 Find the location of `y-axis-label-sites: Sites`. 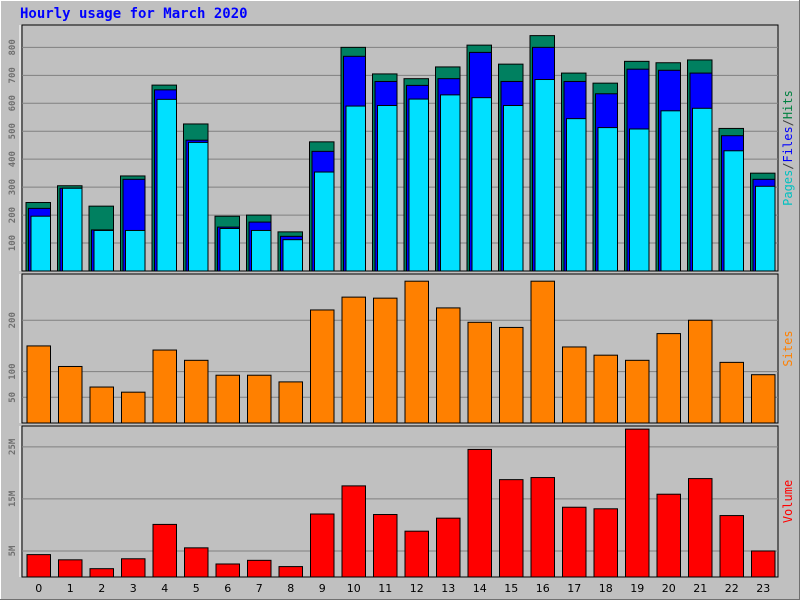

y-axis-label-sites: Sites is located at coordinates (788, 348).